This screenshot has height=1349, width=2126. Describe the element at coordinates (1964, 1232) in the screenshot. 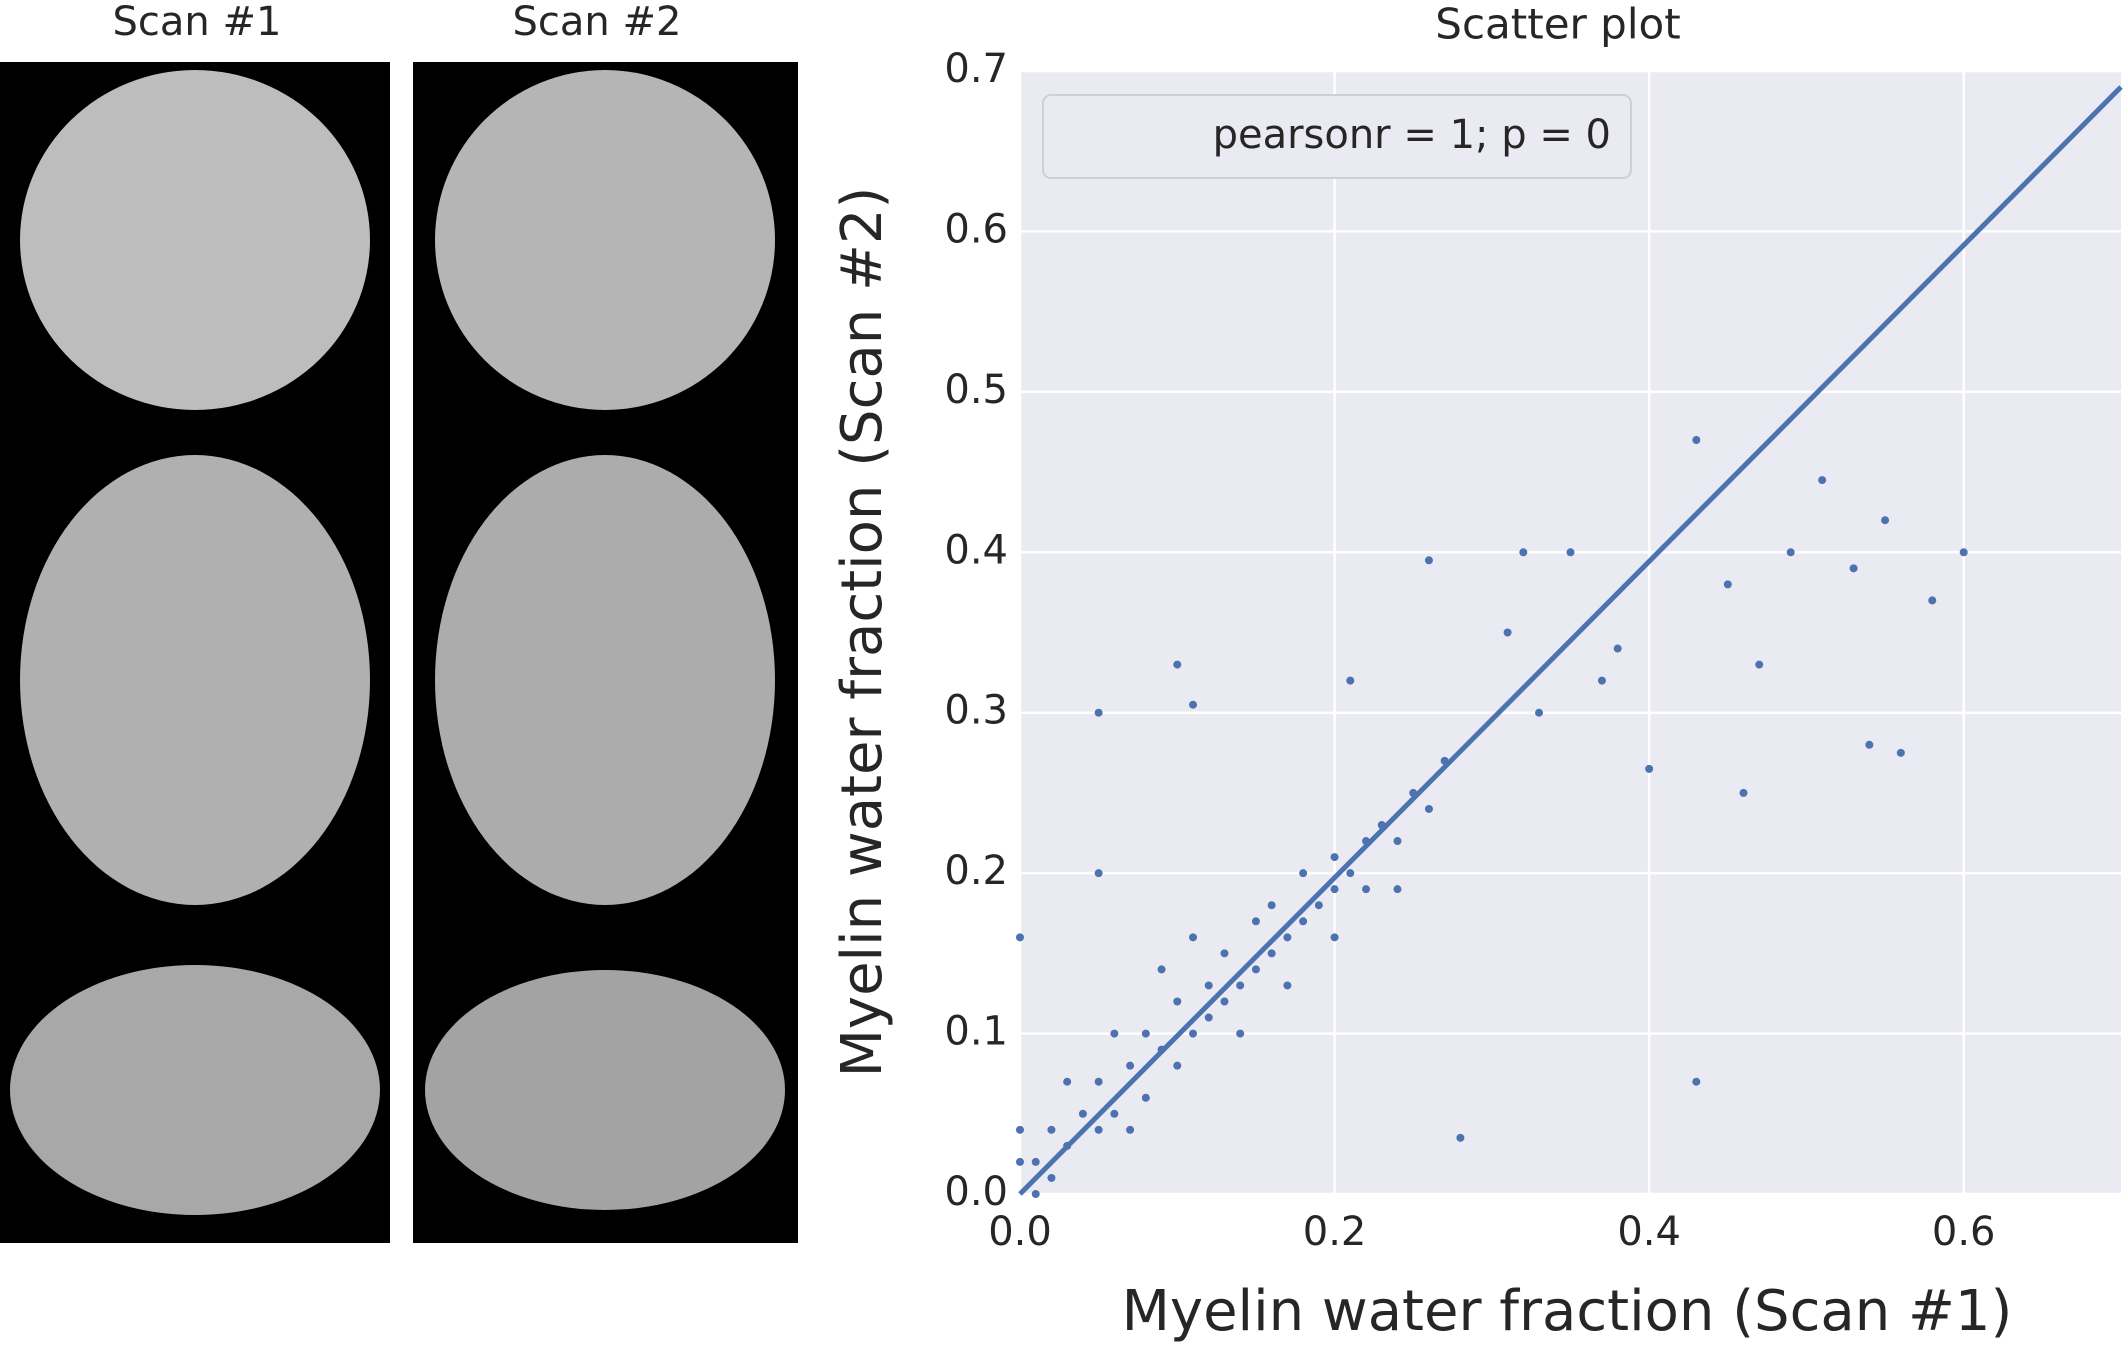

I see `x-tick-label: 0.6` at that location.